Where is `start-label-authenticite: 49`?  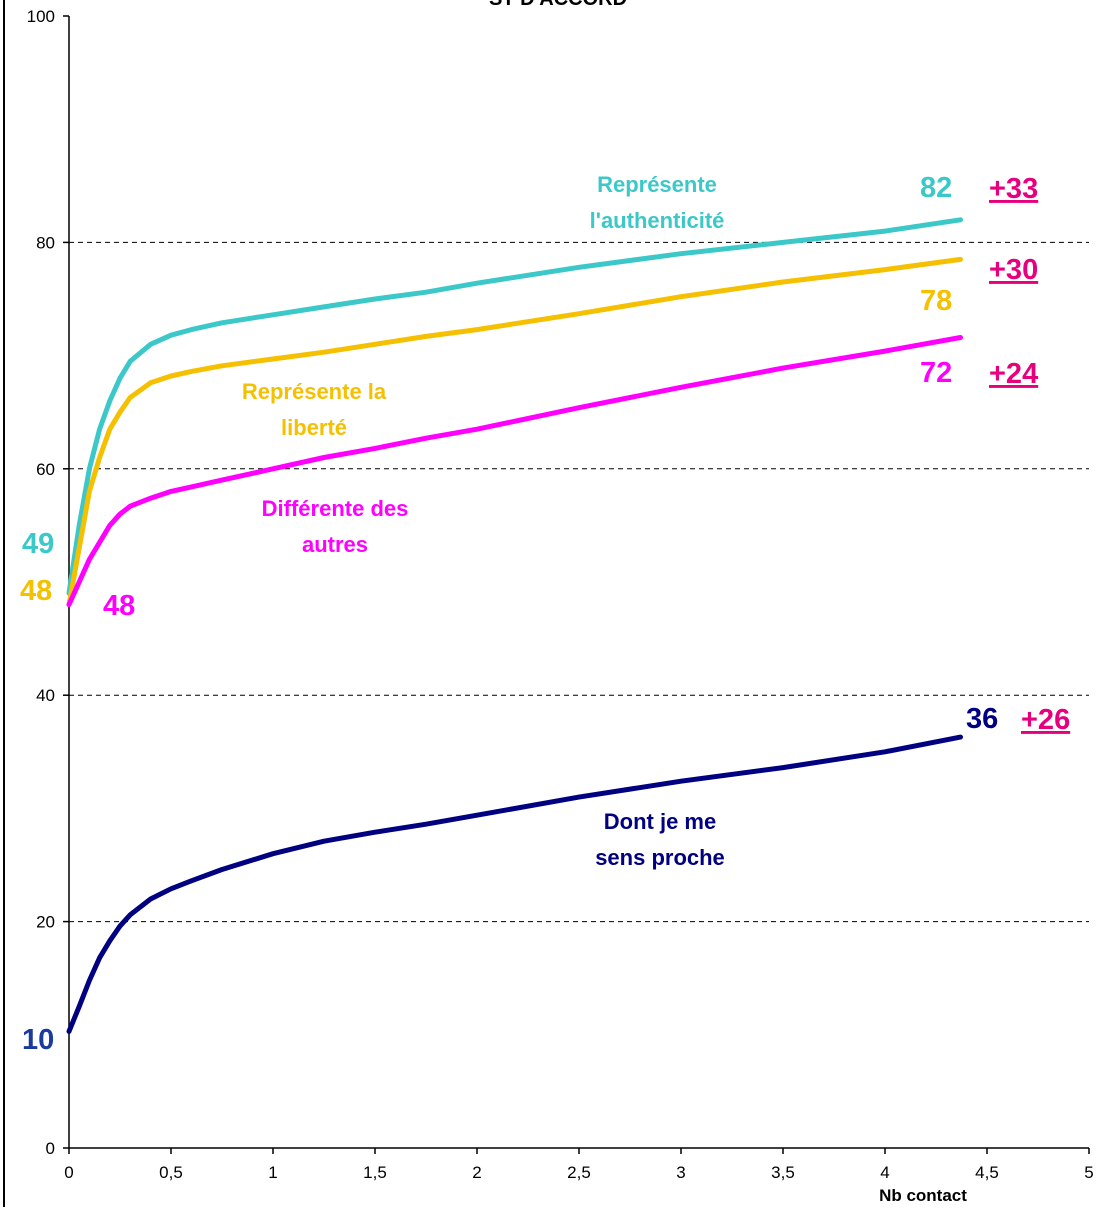
start-label-authenticite: 49 is located at coordinates (38, 544).